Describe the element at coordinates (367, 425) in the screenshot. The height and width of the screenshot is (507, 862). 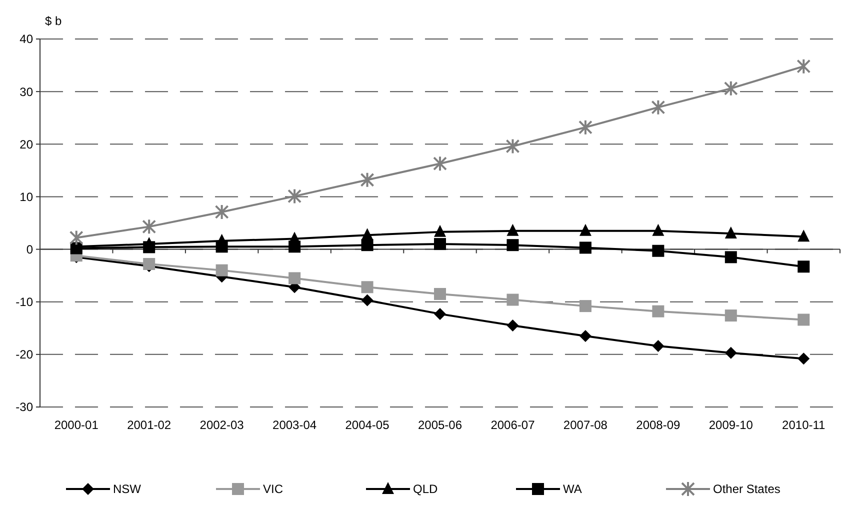
I see `x-tick-label: 2004-05` at that location.